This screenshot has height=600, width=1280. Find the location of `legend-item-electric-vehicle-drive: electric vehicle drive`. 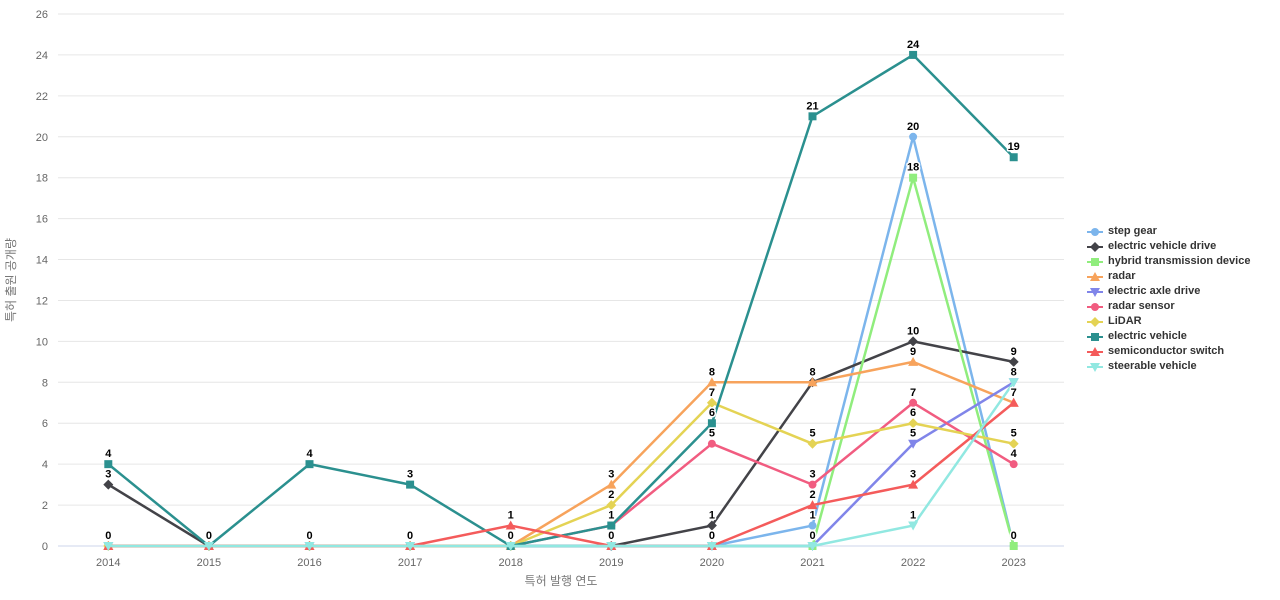

legend-item-electric-vehicle-drive: electric vehicle drive is located at coordinates (1168, 246).